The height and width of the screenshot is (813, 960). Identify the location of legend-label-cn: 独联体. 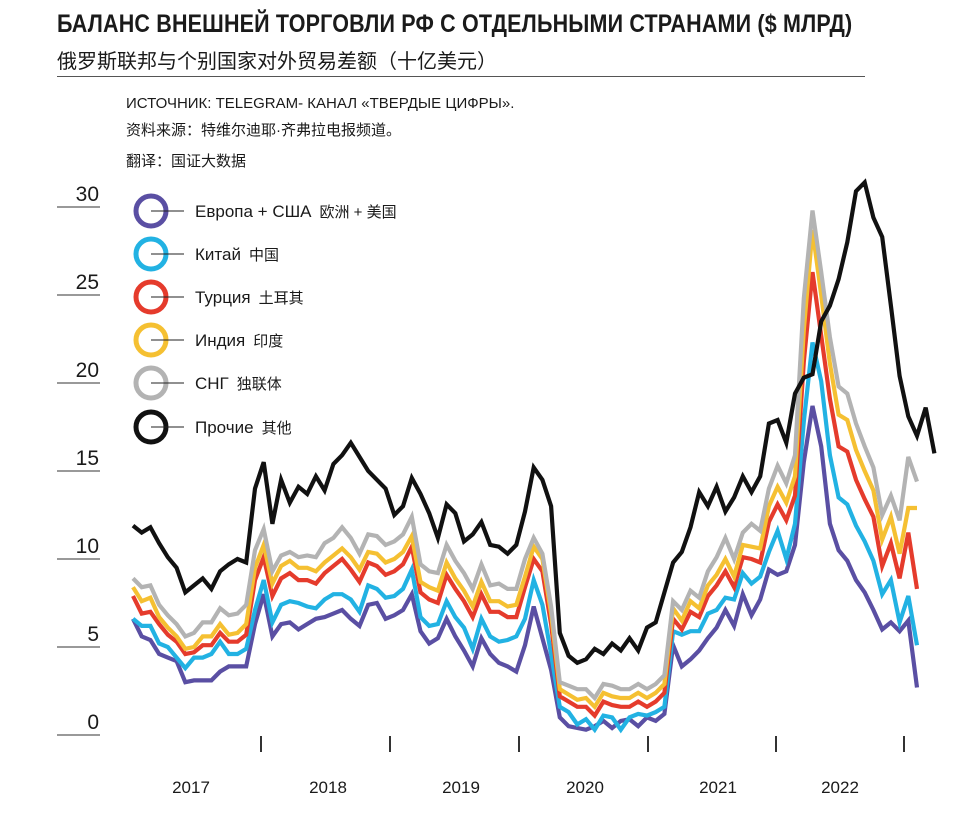
(259, 384).